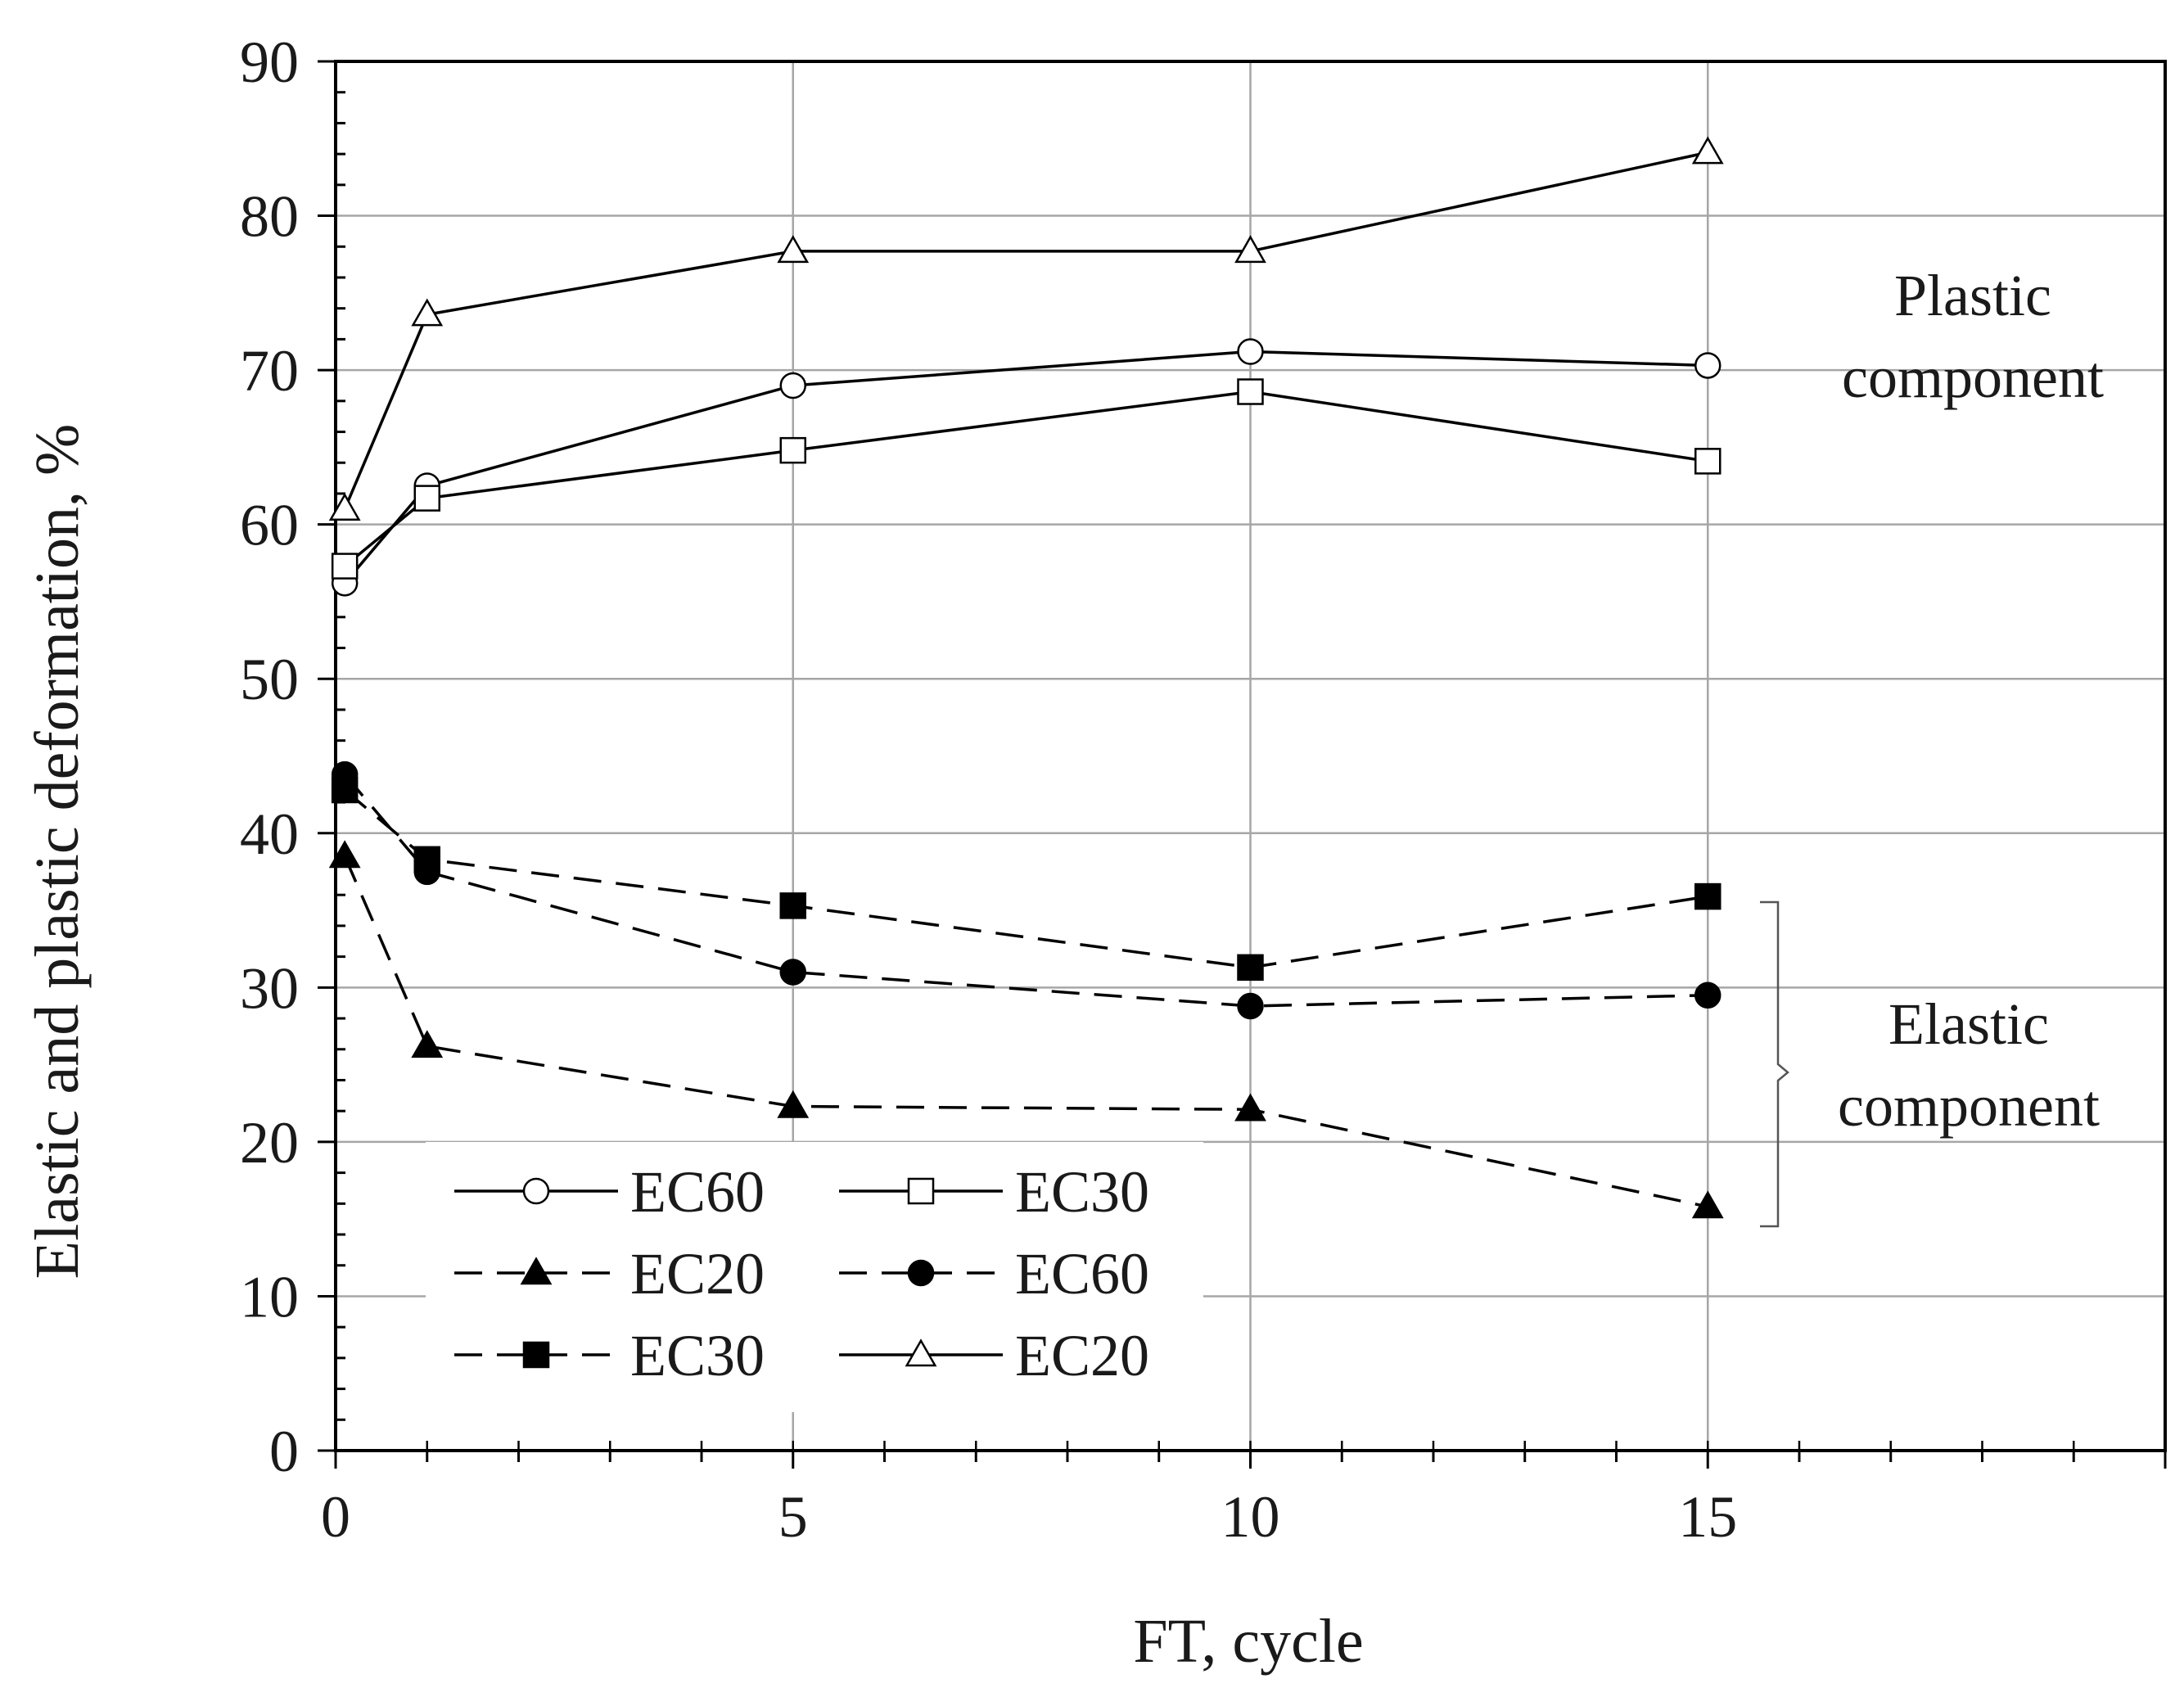 This screenshot has height=1706, width=2184. What do you see at coordinates (269, 525) in the screenshot?
I see `y-tick-label: 60` at bounding box center [269, 525].